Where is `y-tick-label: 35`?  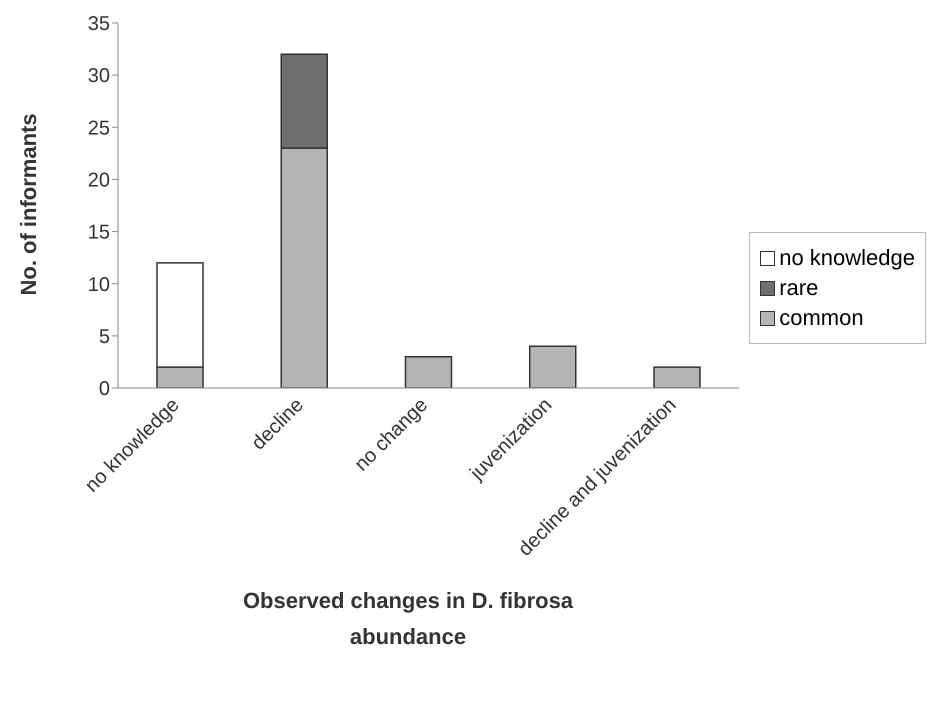
y-tick-label: 35 is located at coordinates (99, 24).